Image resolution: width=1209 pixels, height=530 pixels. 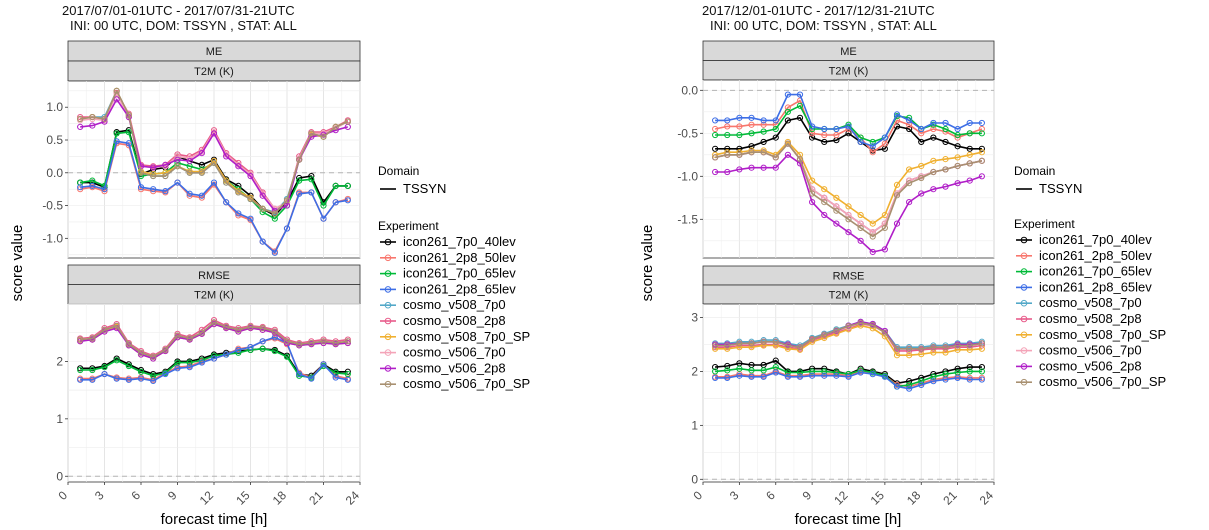 I want to click on legend-entry-label: icon261_2p8_65lev, so click(x=459, y=288).